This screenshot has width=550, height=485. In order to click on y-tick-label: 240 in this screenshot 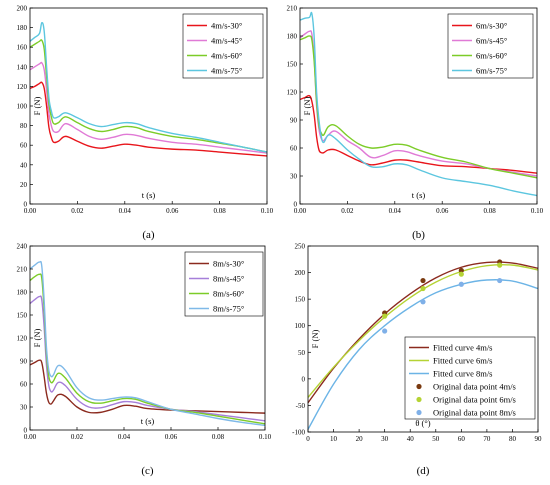, I will do `click(22, 247)`.